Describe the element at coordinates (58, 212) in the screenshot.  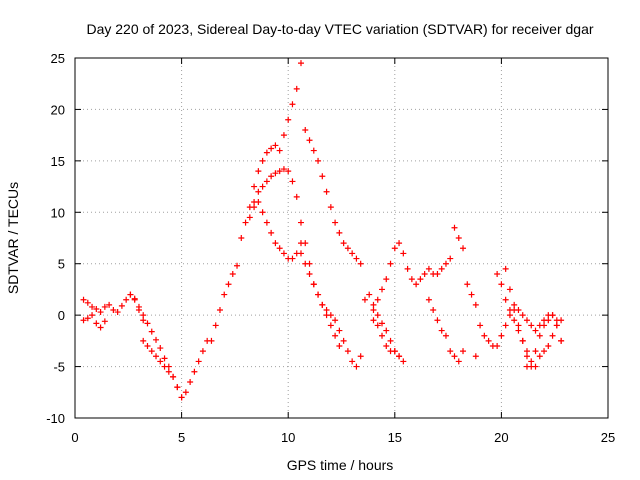
I see `y-tick-label: 10` at that location.